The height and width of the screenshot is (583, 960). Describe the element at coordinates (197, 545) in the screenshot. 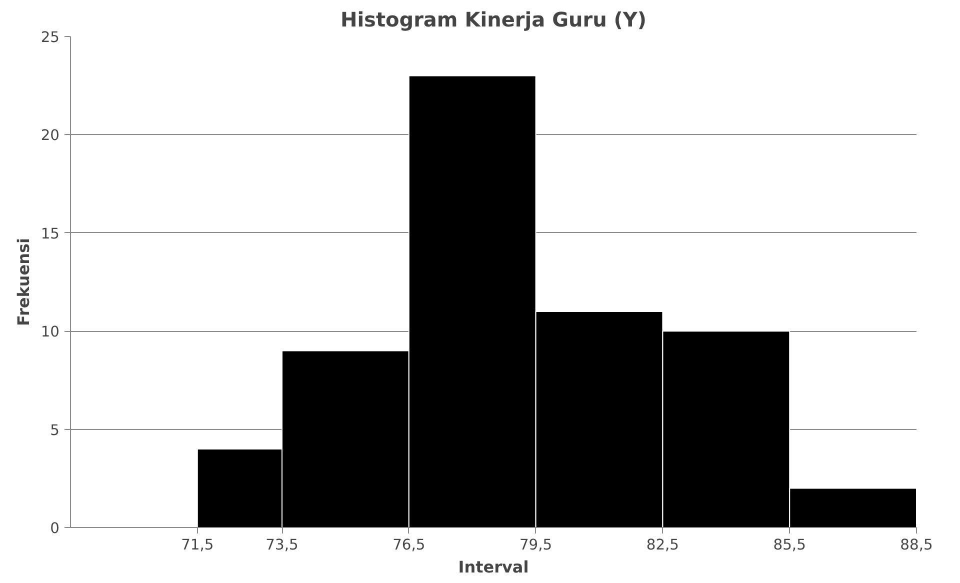

I see `x-tick-label: 71,5` at that location.